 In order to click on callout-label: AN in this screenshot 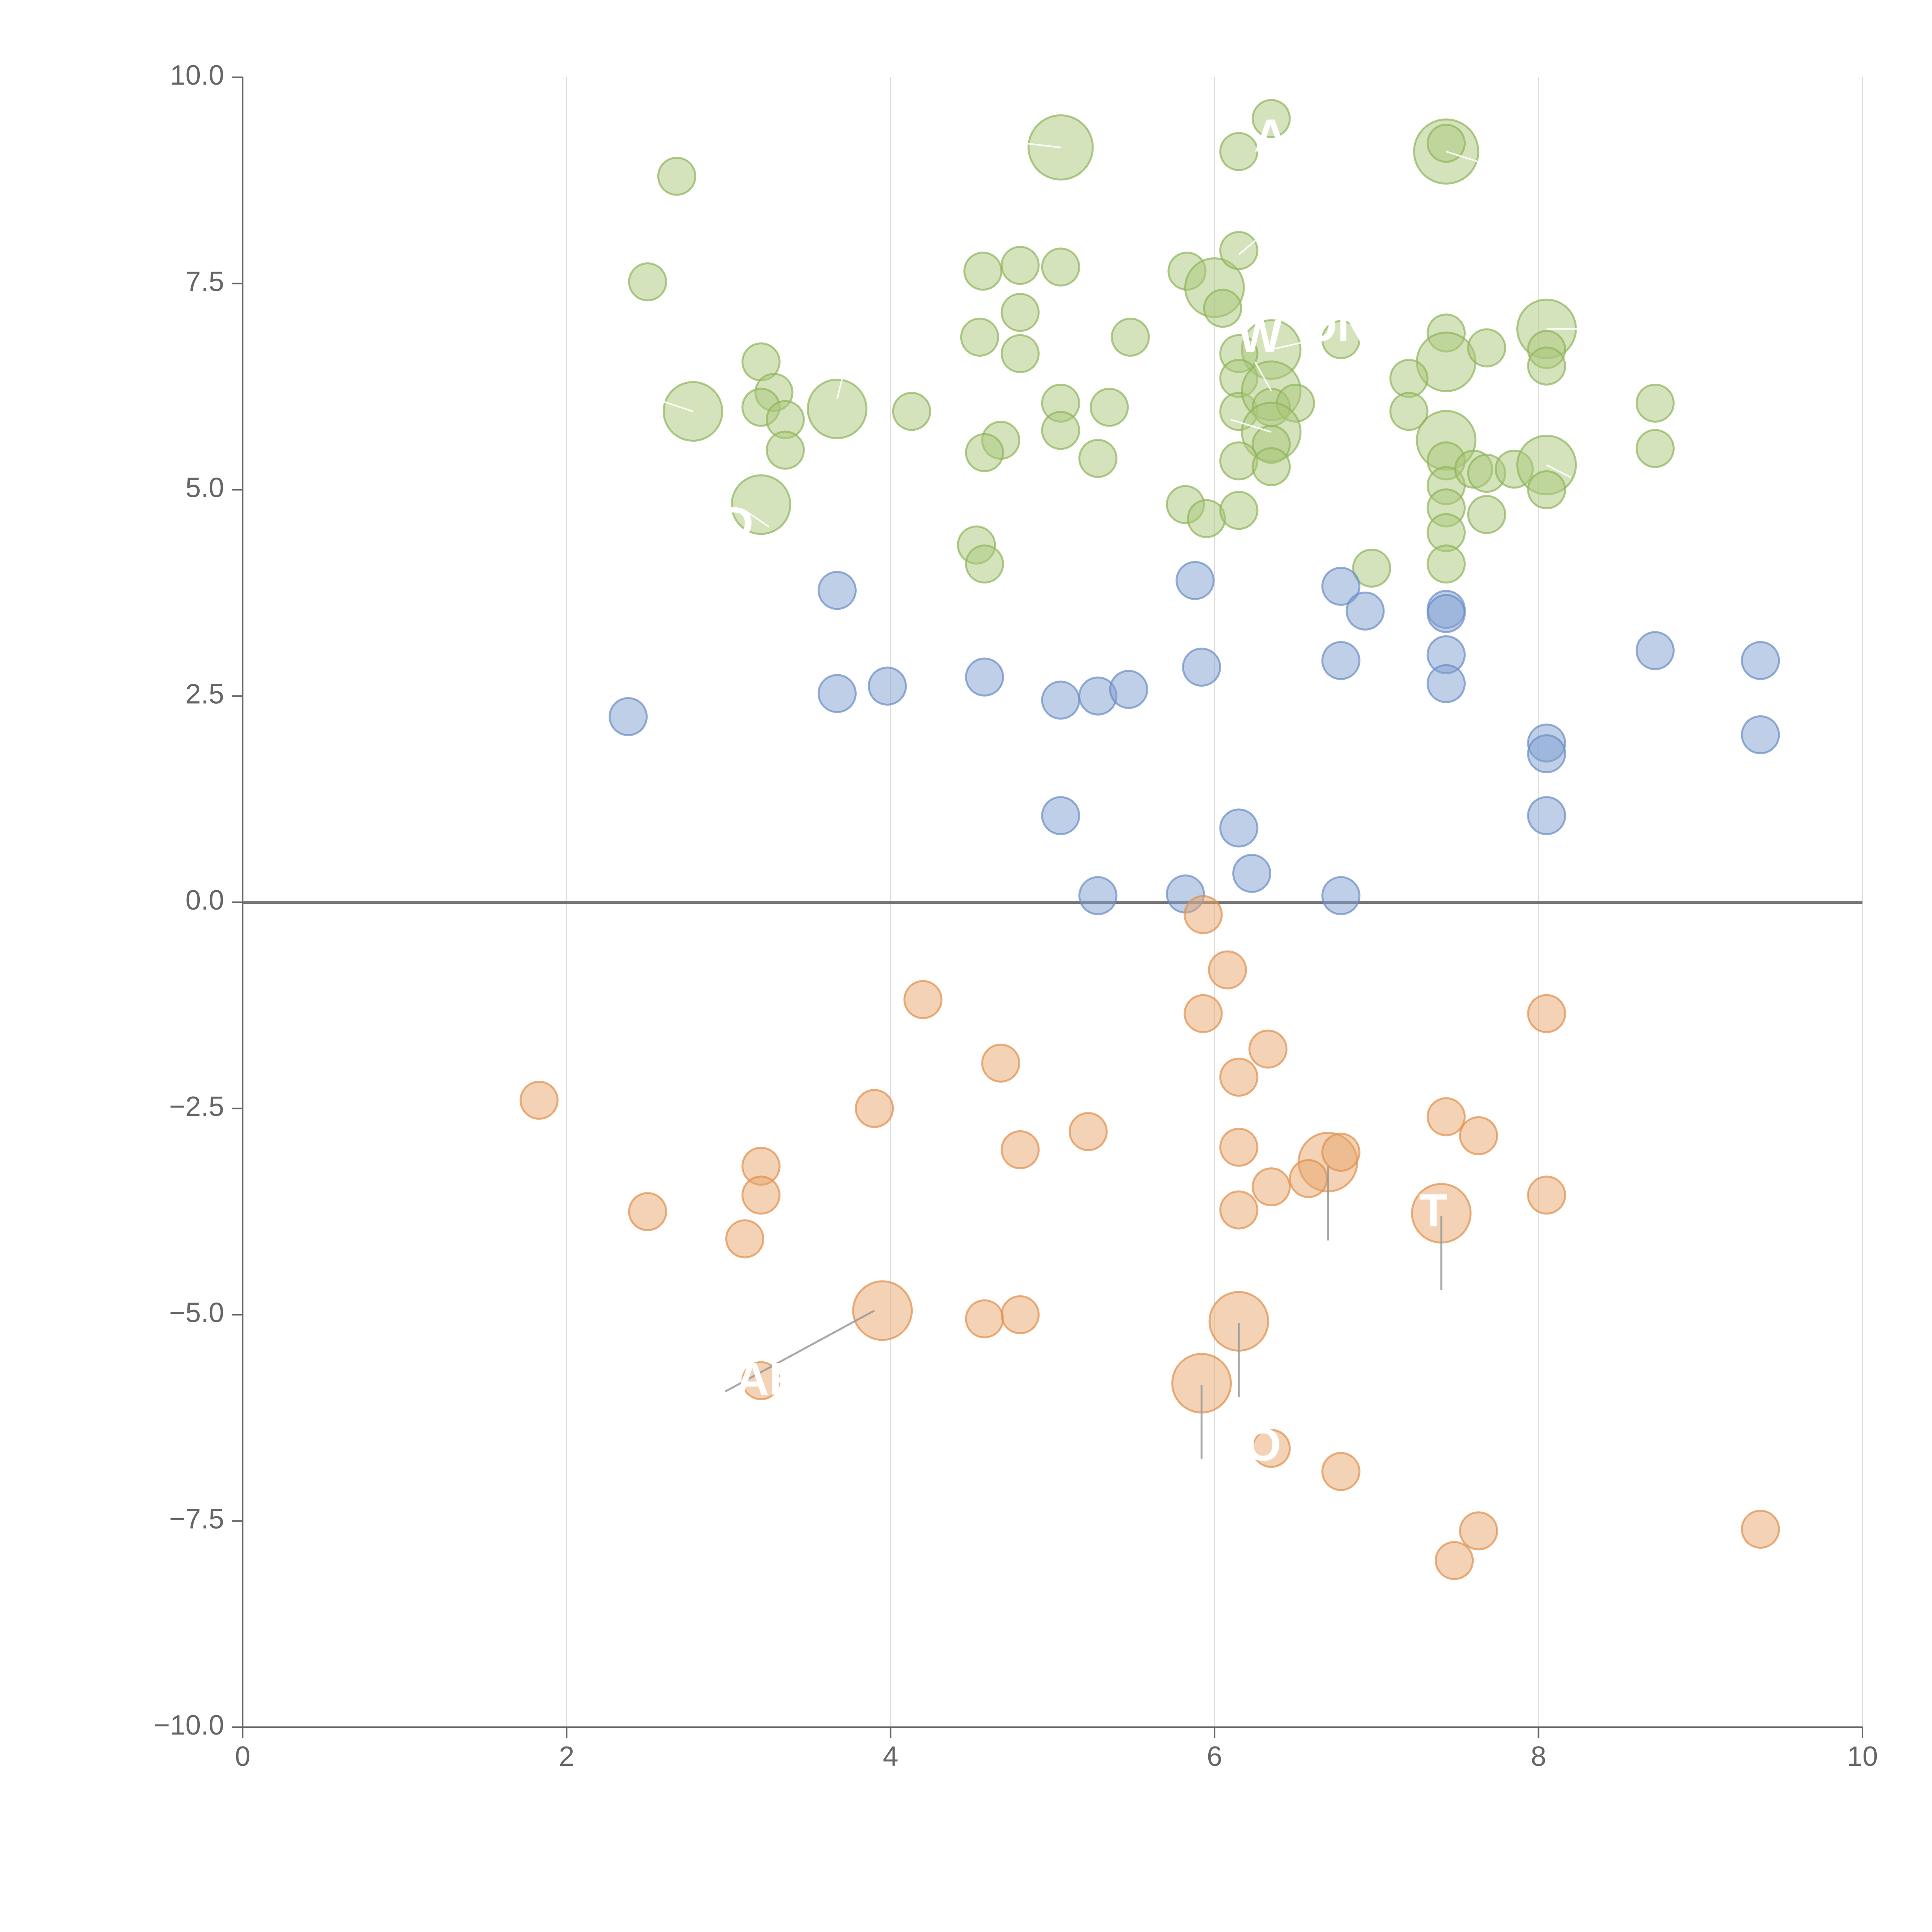, I will do `click(1288, 136)`.